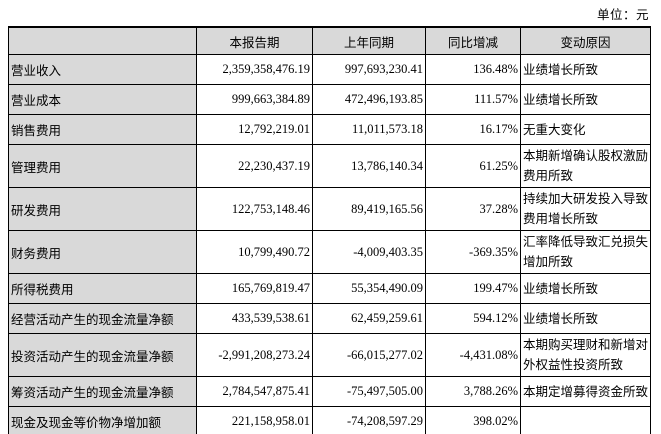 The width and height of the screenshot is (661, 434). I want to click on yoy-change-value: 16.17%, so click(473, 129).